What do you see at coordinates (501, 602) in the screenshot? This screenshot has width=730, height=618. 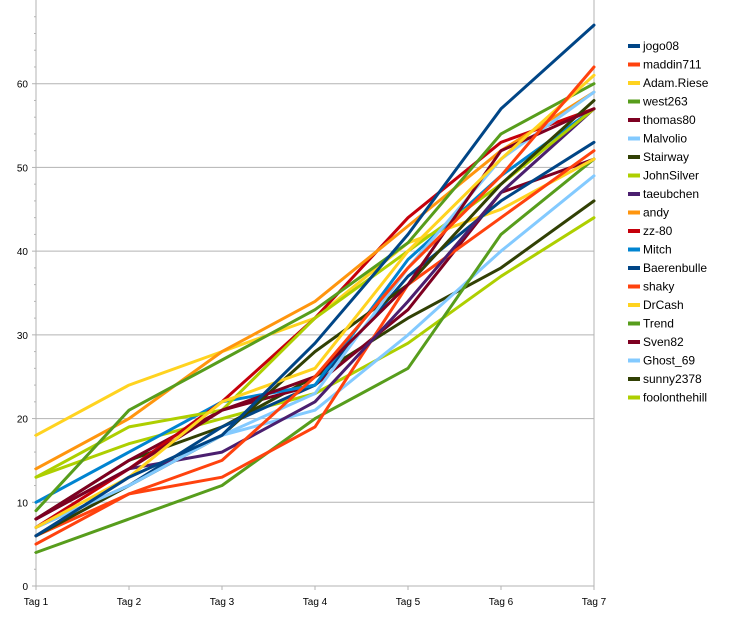 I see `x-tick-label: Tag 6` at bounding box center [501, 602].